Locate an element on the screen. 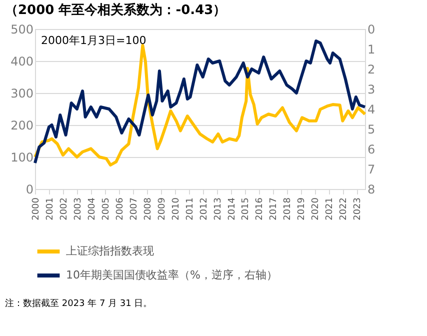 The width and height of the screenshot is (427, 336). y2-tick-label: 3 is located at coordinates (372, 89).